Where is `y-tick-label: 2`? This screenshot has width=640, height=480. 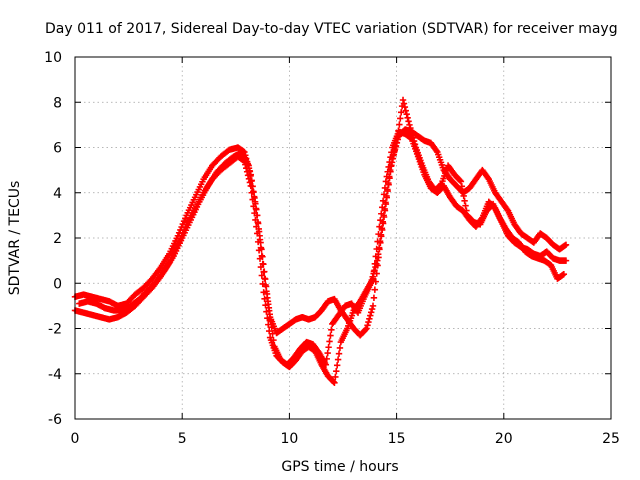
y-tick-label: 2 is located at coordinates (57, 239).